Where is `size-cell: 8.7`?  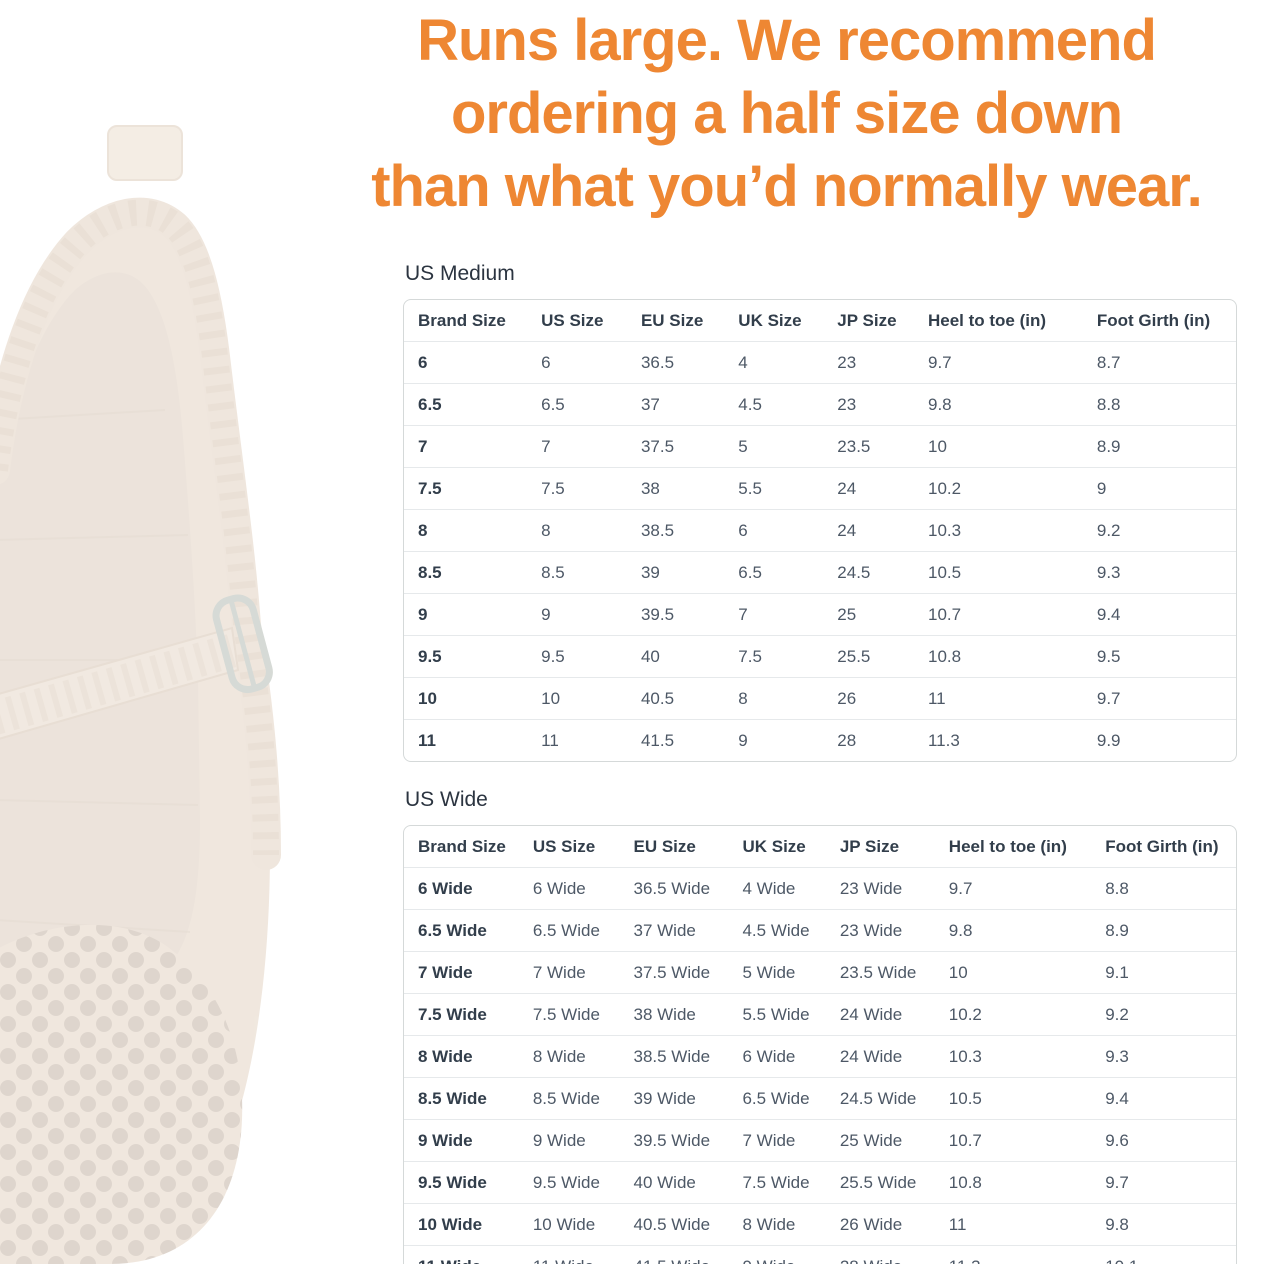 size-cell: 8.7 is located at coordinates (1159, 362).